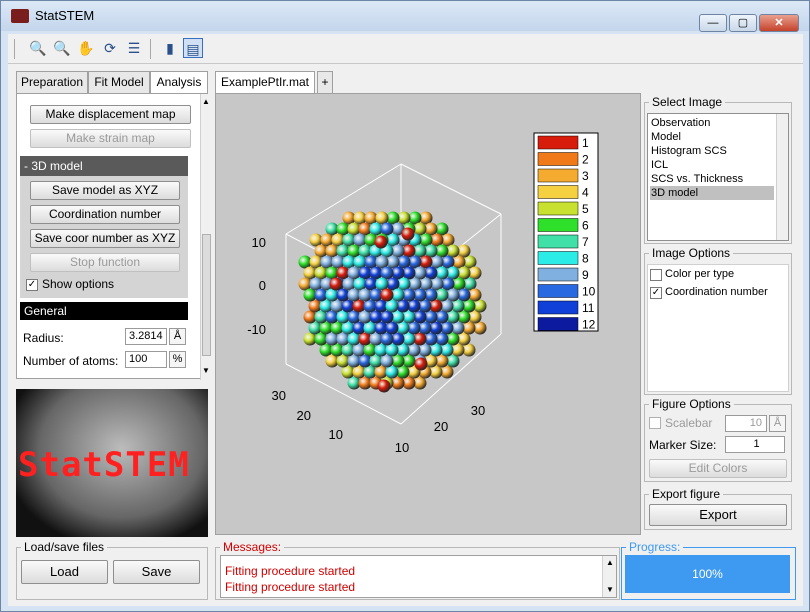  What do you see at coordinates (206, 295) in the screenshot?
I see `scroll-thumb` at bounding box center [206, 295].